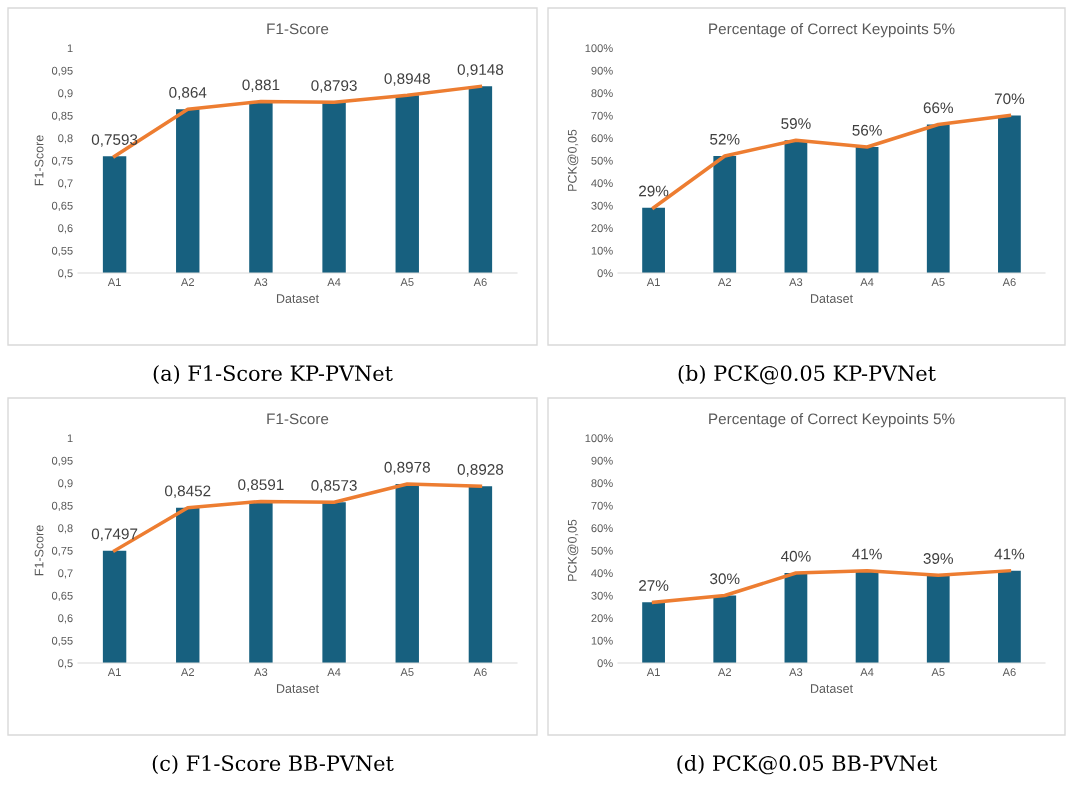 This screenshot has height=785, width=1067. Describe the element at coordinates (65, 574) in the screenshot. I see `y-tick-label: 0,7` at that location.